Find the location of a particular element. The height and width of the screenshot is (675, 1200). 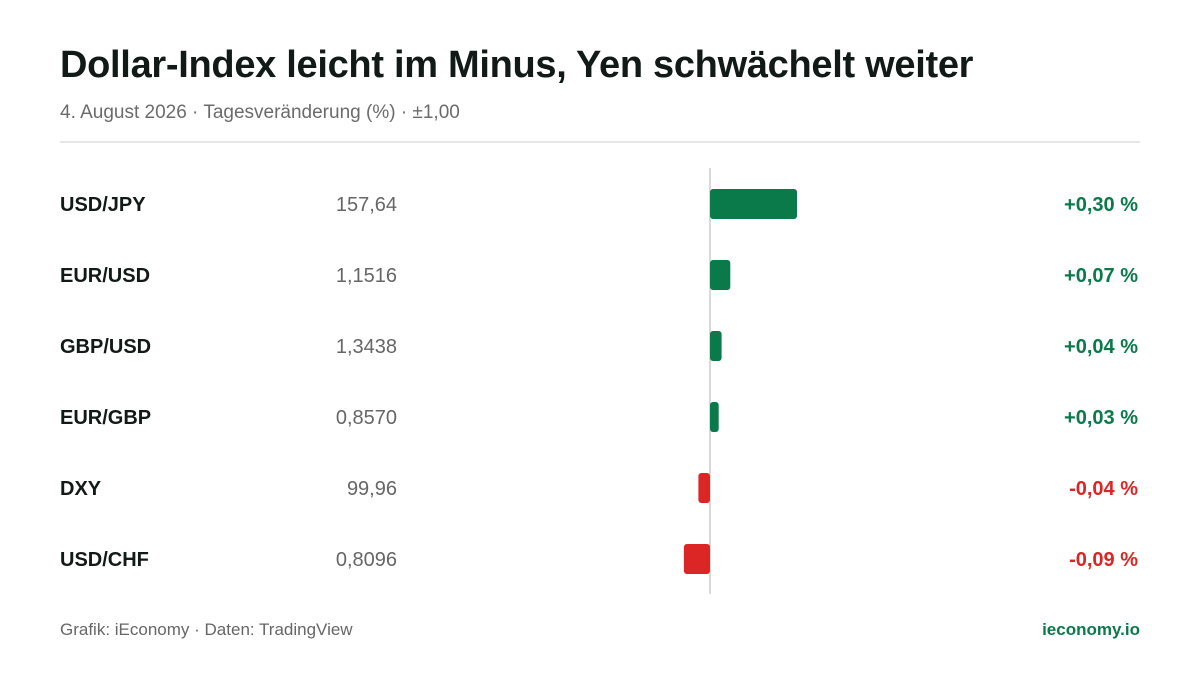

rate-value: 1,1516 is located at coordinates (366, 276).